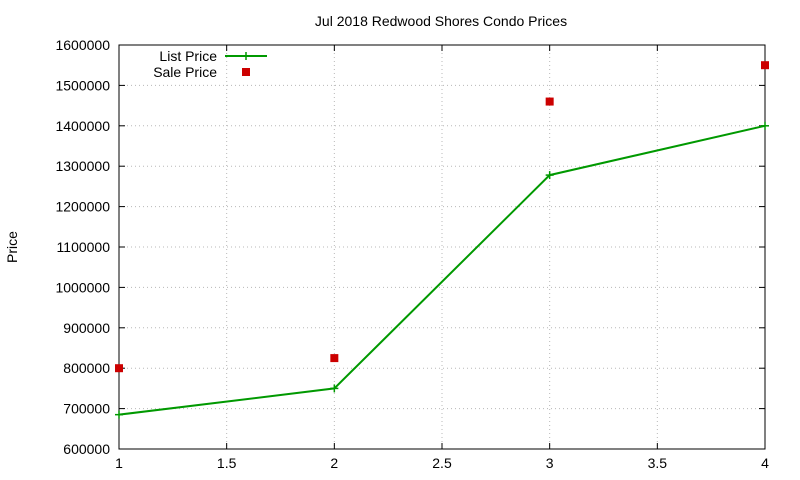 This screenshot has height=480, width=800. I want to click on y-tick-label: 800000, so click(86, 368).